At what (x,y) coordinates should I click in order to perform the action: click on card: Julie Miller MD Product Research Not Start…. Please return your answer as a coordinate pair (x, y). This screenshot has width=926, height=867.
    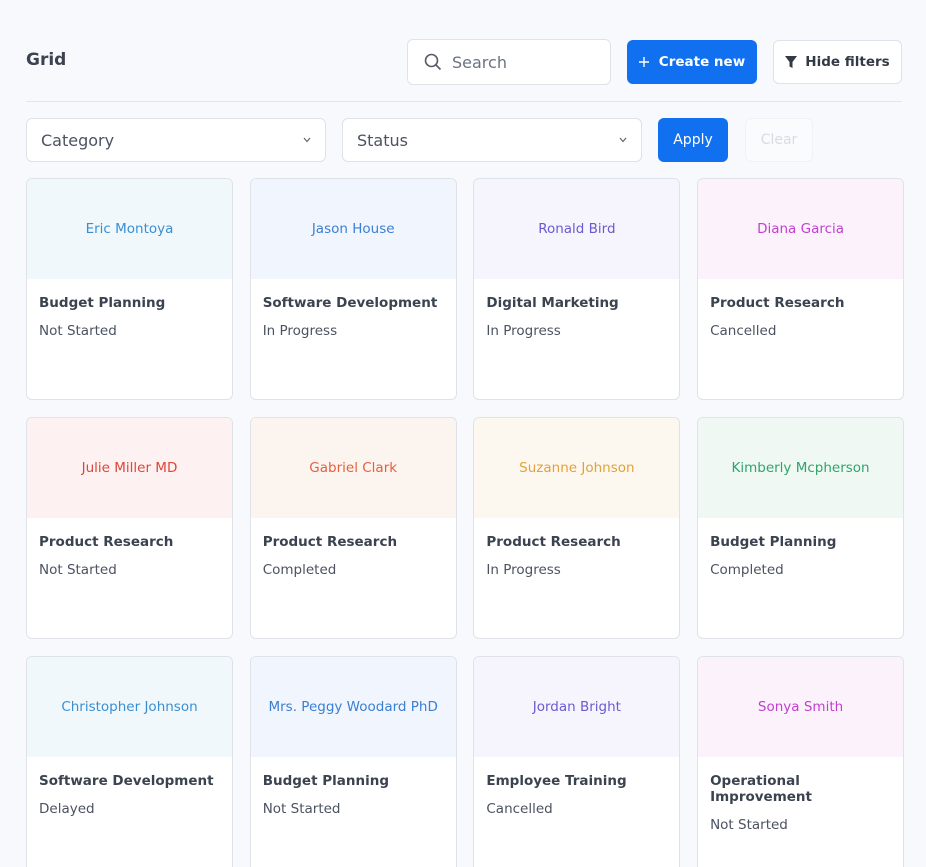
    Looking at the image, I should click on (129, 528).